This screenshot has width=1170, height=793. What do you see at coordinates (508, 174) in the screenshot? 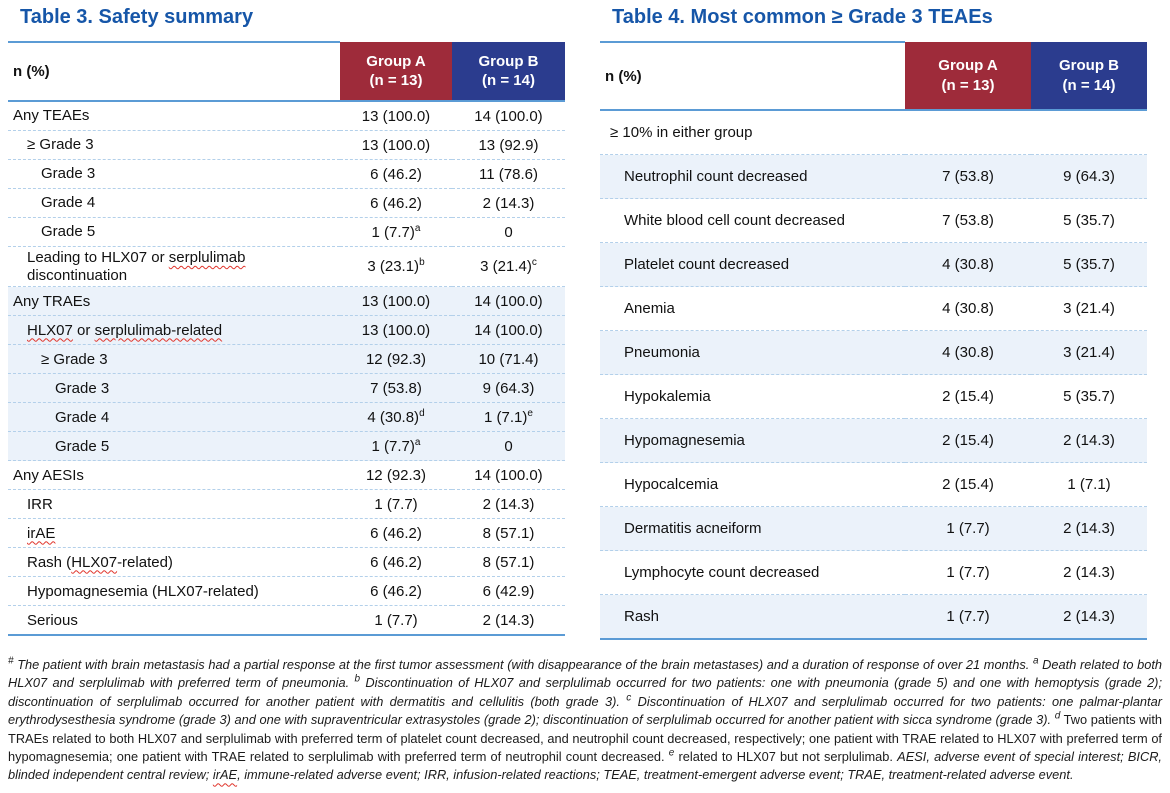
I see `cell-group-b-value: 11 (78.6)` at bounding box center [508, 174].